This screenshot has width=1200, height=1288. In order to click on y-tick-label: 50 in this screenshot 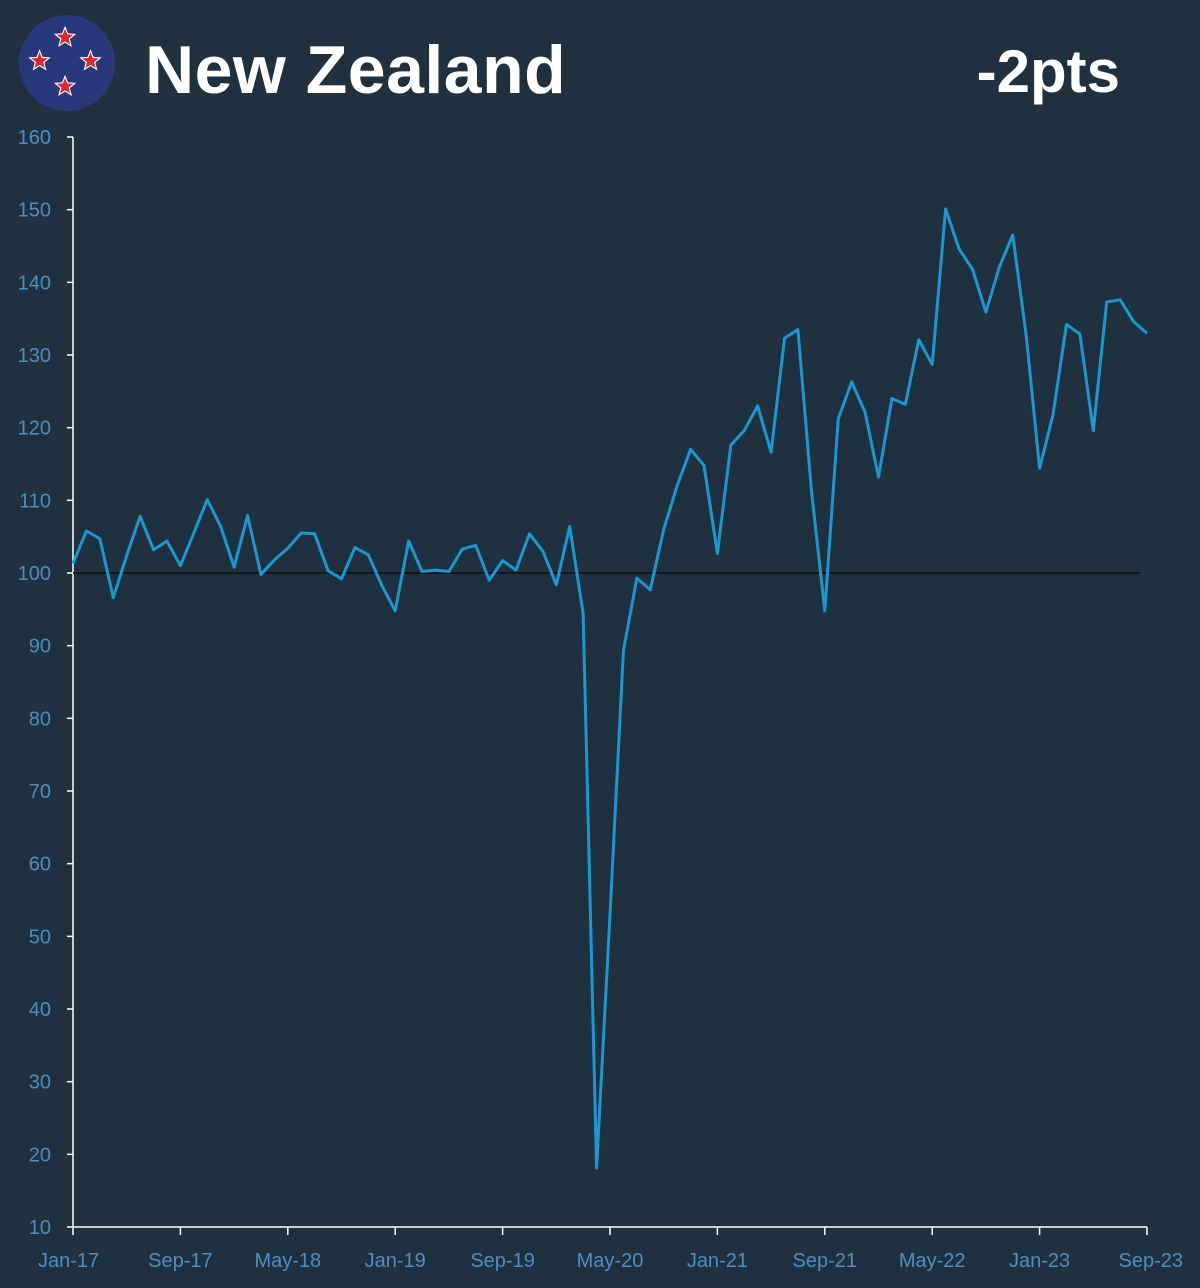, I will do `click(40, 937)`.